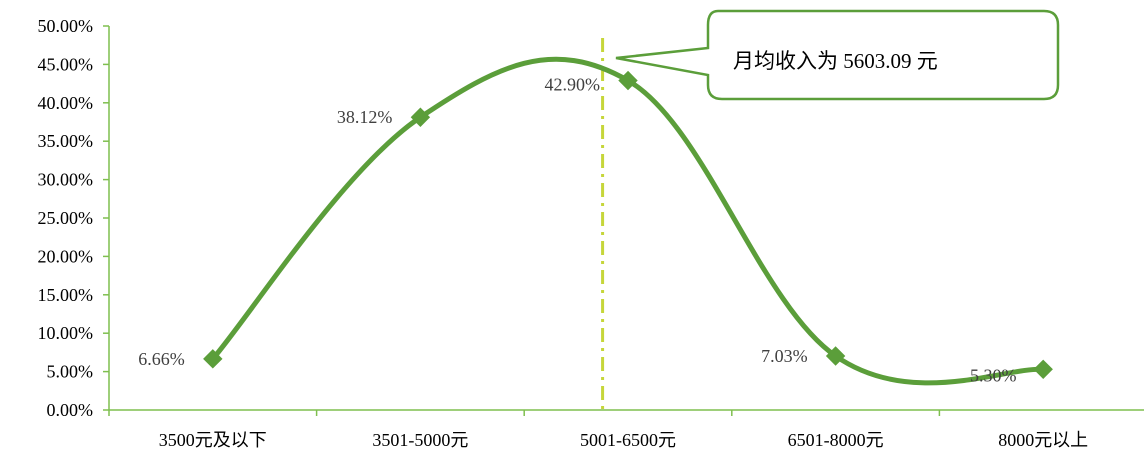  Describe the element at coordinates (66, 64) in the screenshot. I see `y-tick-label: 45.00%` at that location.